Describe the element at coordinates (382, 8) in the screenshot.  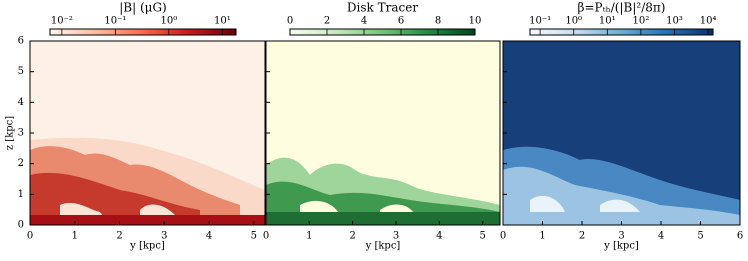
I see `colorbar-title: Disk Tracer` at that location.